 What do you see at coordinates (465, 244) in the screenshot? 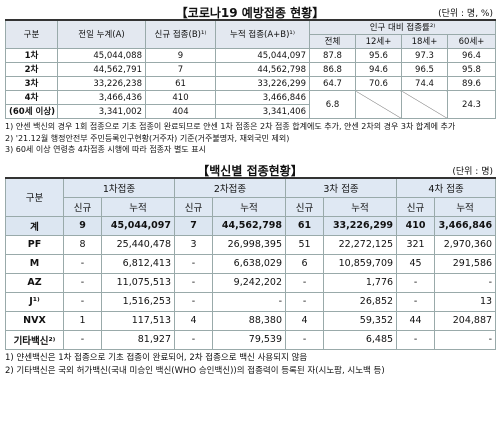
I see `cell: 2,970,360` at bounding box center [465, 244].